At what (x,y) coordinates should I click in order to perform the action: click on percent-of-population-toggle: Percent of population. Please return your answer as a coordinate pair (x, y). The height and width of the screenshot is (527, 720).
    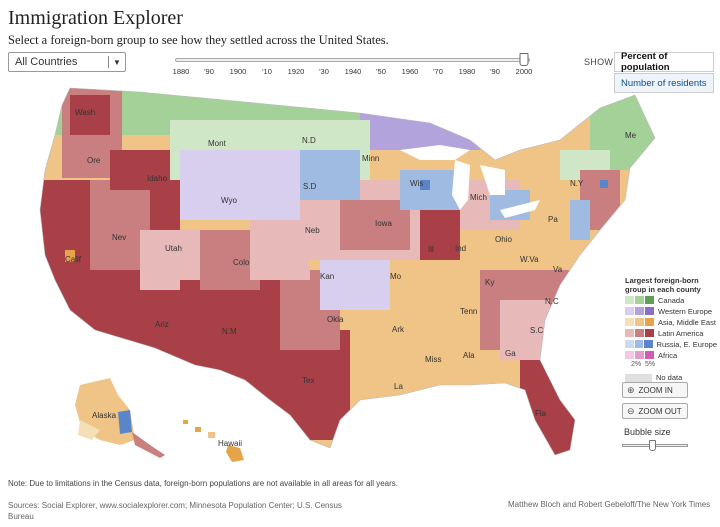
    Looking at the image, I should click on (664, 62).